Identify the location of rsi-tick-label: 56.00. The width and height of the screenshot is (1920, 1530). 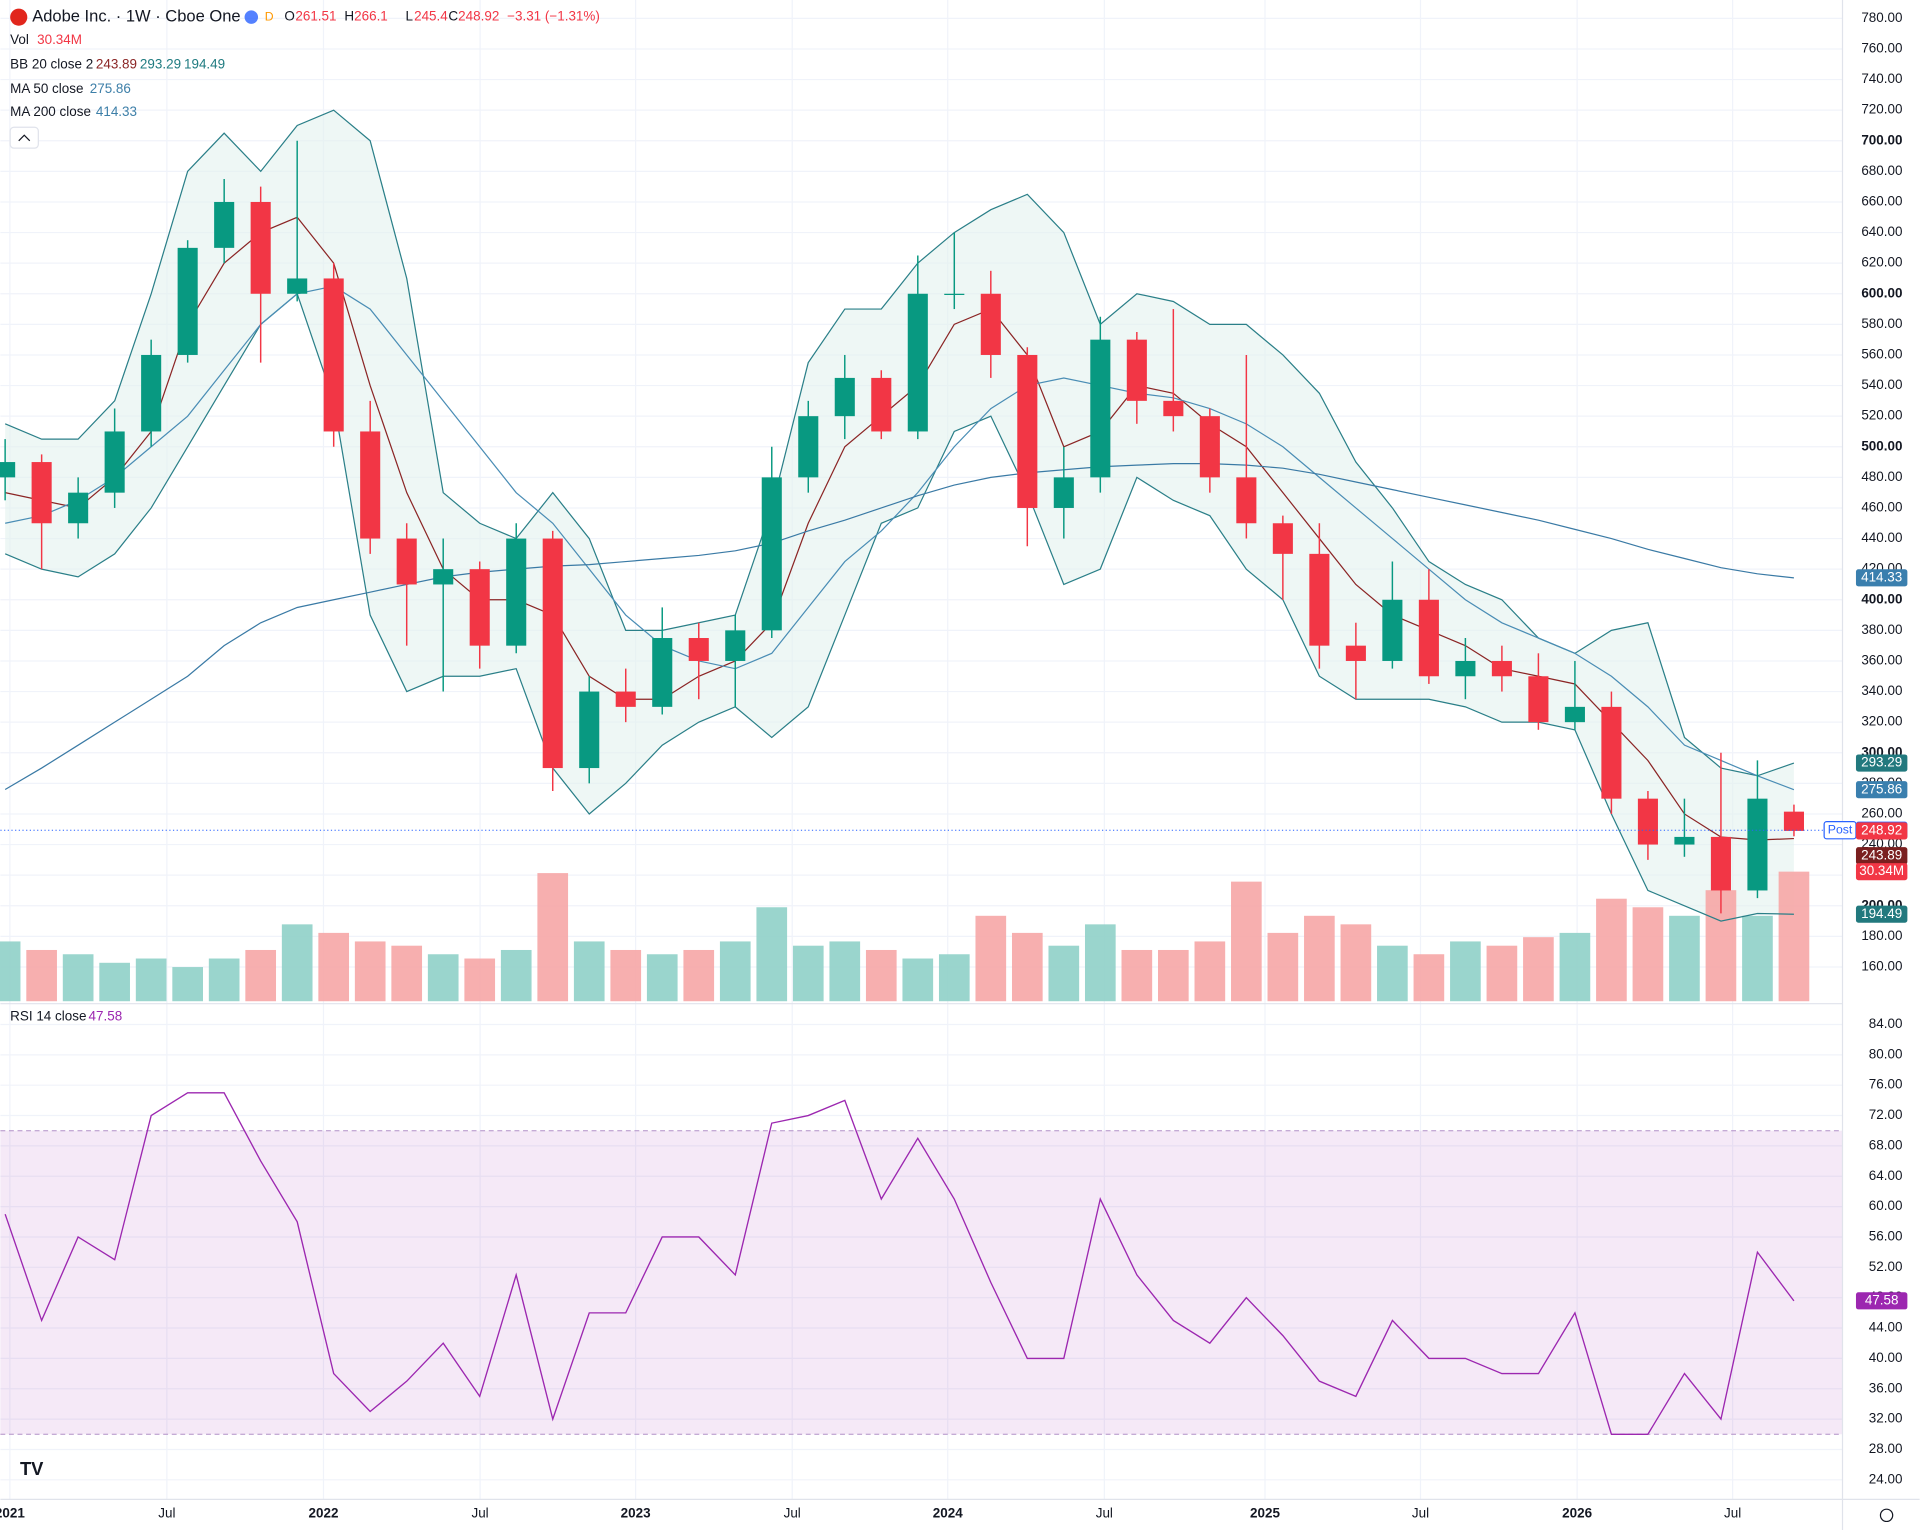
(1886, 1236).